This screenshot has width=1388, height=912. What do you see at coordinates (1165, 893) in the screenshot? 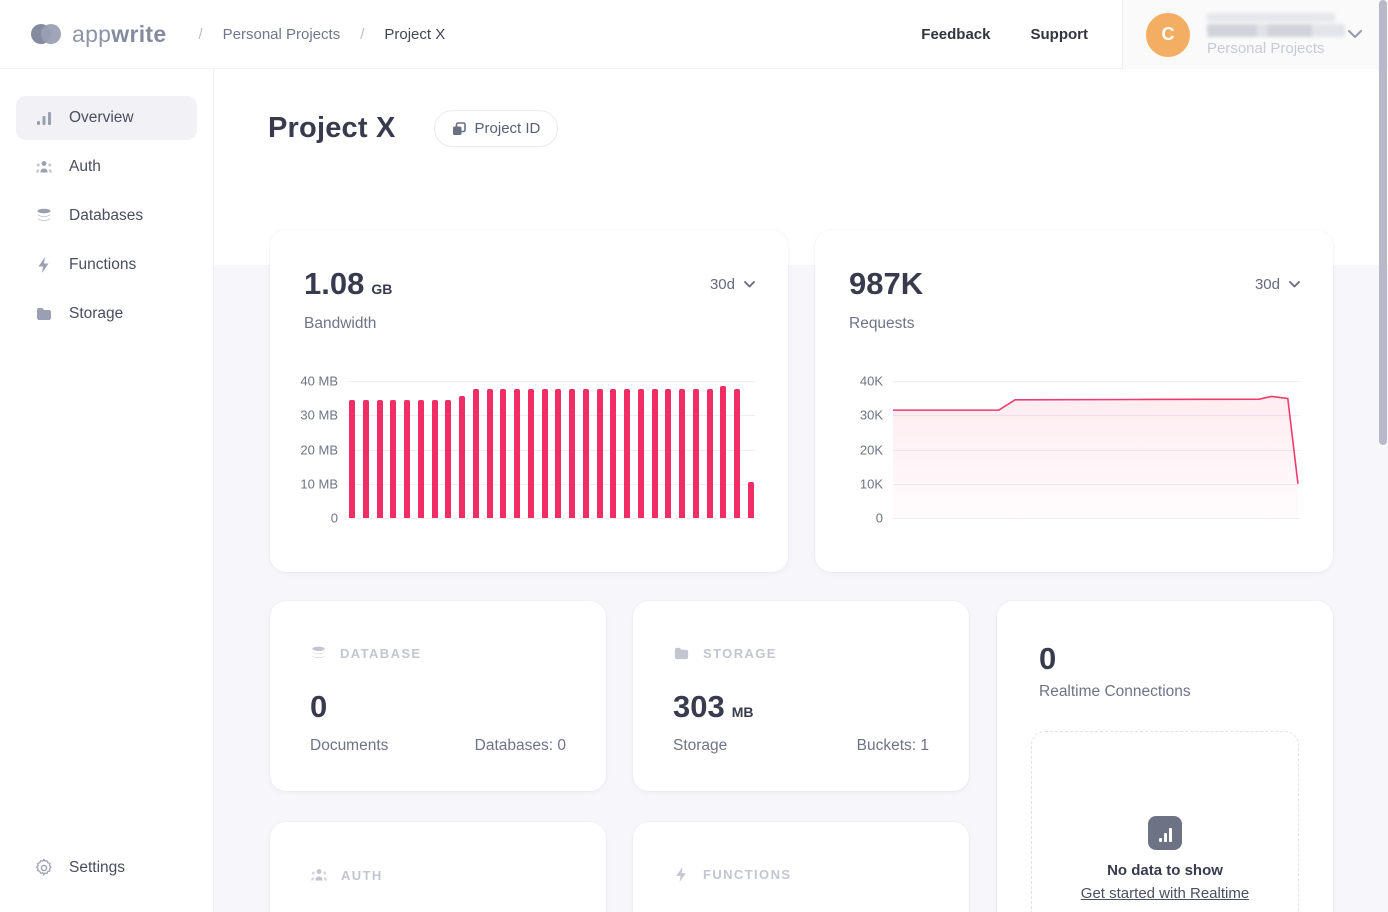
I see `get-started-realtime-link: Get started with Realtime` at bounding box center [1165, 893].